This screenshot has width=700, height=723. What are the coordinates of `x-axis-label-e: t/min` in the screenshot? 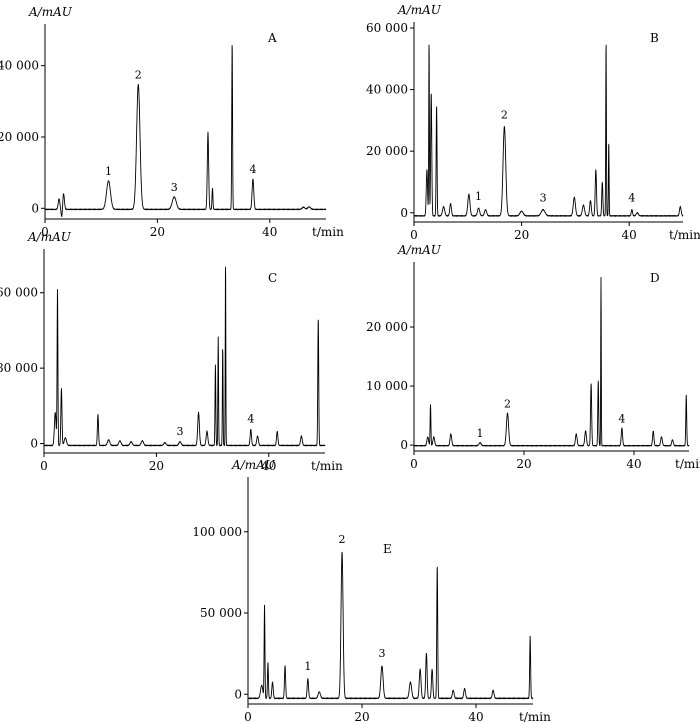 It's located at (535, 716).